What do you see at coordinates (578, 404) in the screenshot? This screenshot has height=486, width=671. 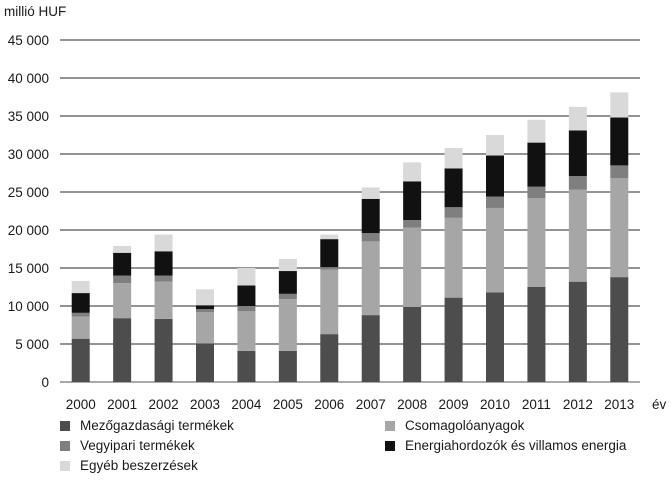 I see `x-tick-label: 2012` at bounding box center [578, 404].